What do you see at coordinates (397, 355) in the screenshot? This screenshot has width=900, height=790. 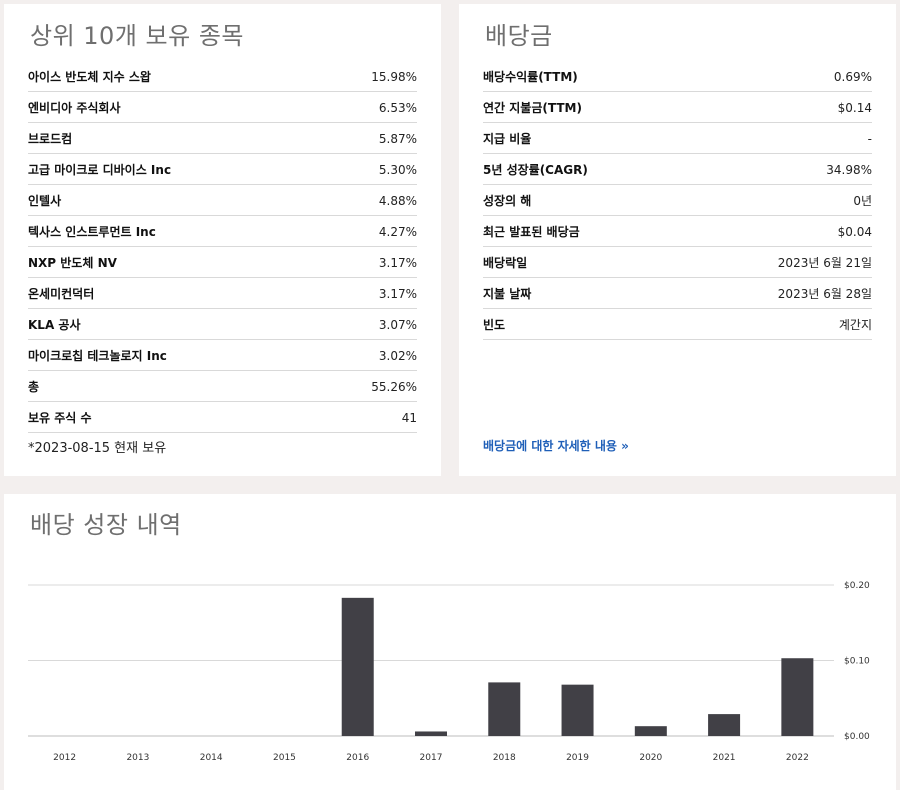 I see `holding-row-value: 3.02%` at bounding box center [397, 355].